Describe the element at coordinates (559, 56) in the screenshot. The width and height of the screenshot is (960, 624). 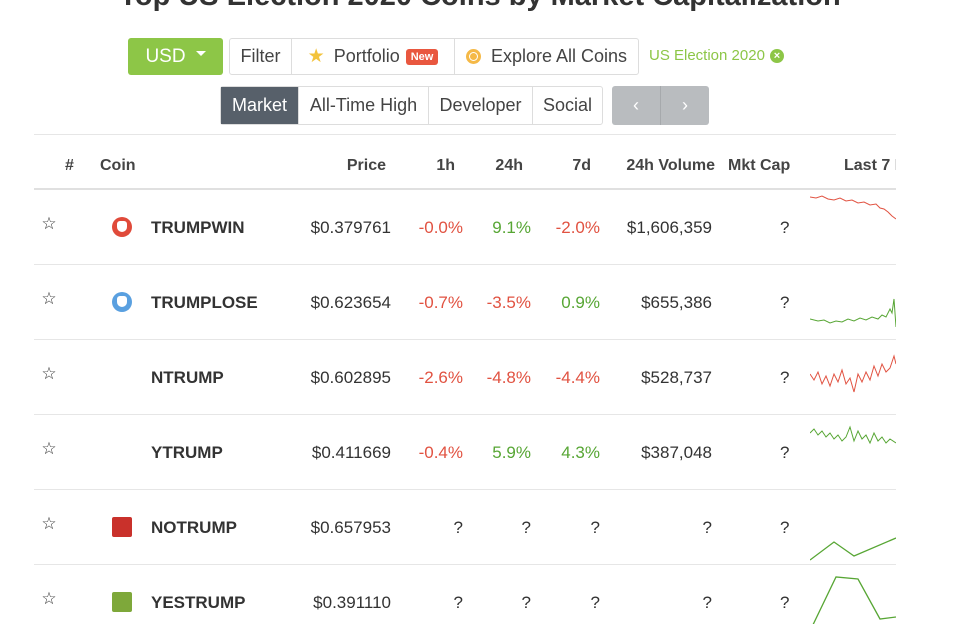
I see `explore-label: Explore All Coins` at that location.